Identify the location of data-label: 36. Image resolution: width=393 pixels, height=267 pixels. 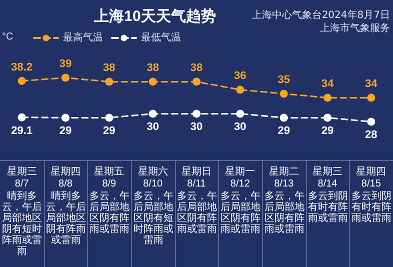
(240, 76).